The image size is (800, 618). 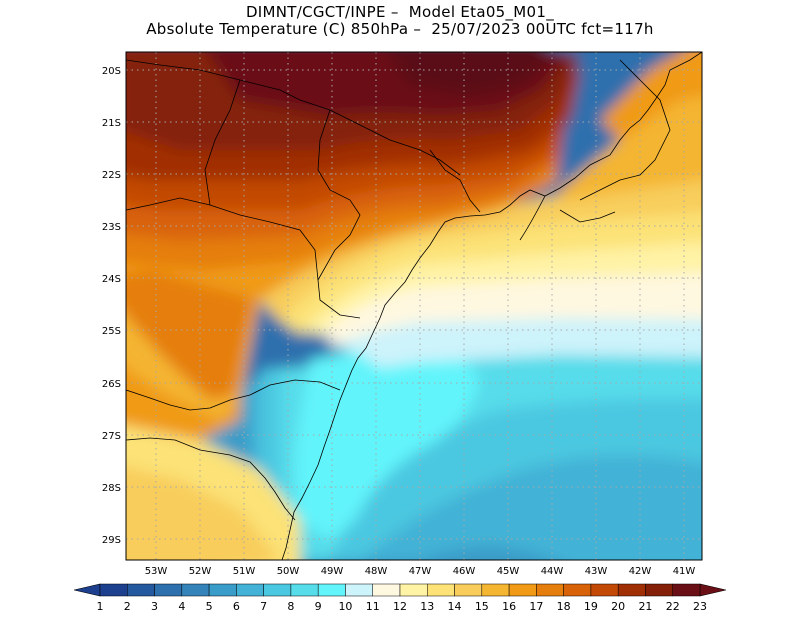 What do you see at coordinates (181, 606) in the screenshot?
I see `colorbar-label: 4` at bounding box center [181, 606].